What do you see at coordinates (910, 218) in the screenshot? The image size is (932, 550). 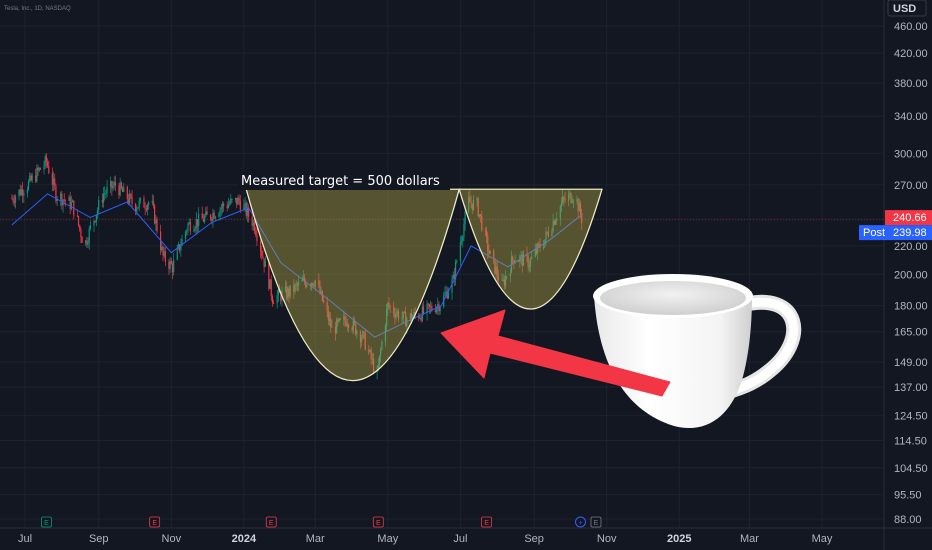 I see `last-price-label: 240.66` at bounding box center [910, 218].